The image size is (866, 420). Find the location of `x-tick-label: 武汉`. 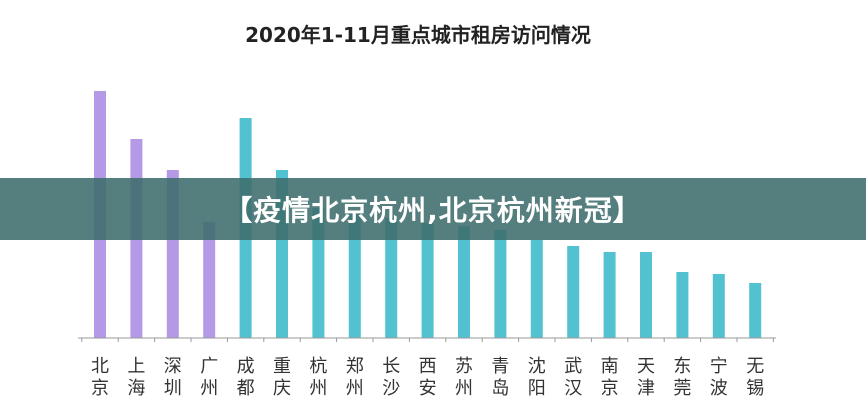

x-tick-label: 武汉 is located at coordinates (573, 377).